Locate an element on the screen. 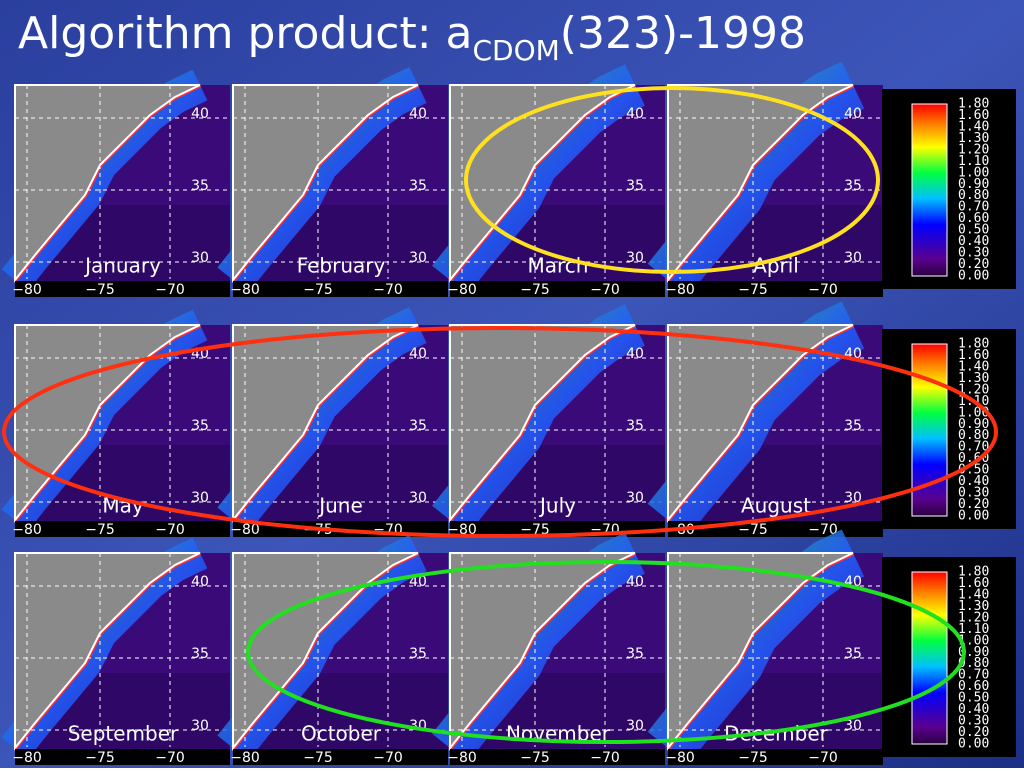  colorbar-label: 1.10 is located at coordinates (973, 161).